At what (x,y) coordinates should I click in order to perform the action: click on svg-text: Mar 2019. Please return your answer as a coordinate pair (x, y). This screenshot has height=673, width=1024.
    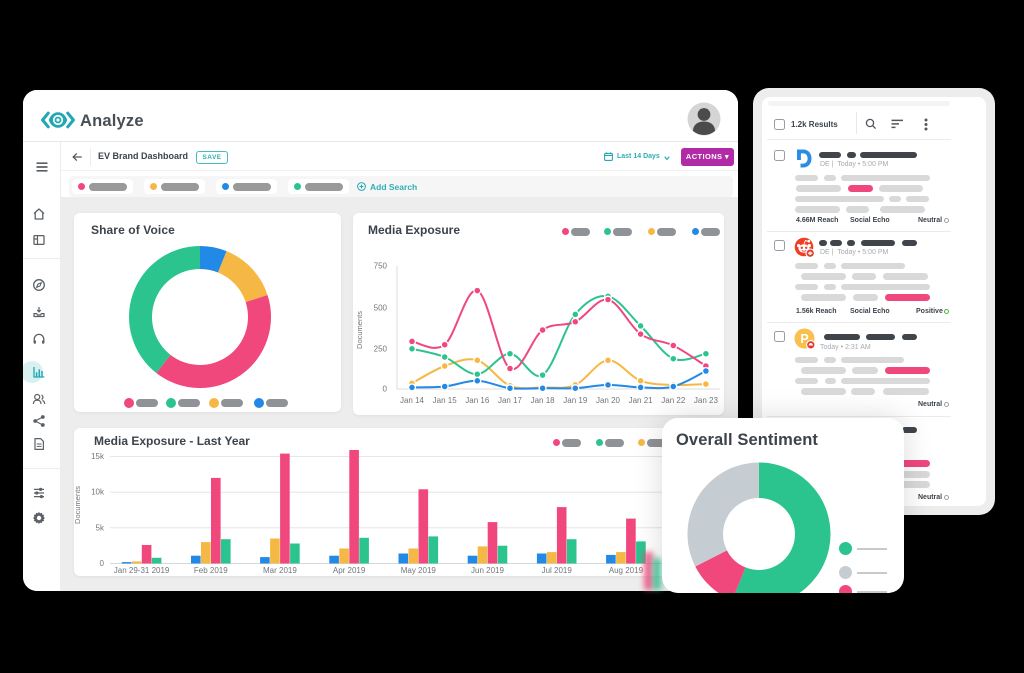
    Looking at the image, I should click on (280, 570).